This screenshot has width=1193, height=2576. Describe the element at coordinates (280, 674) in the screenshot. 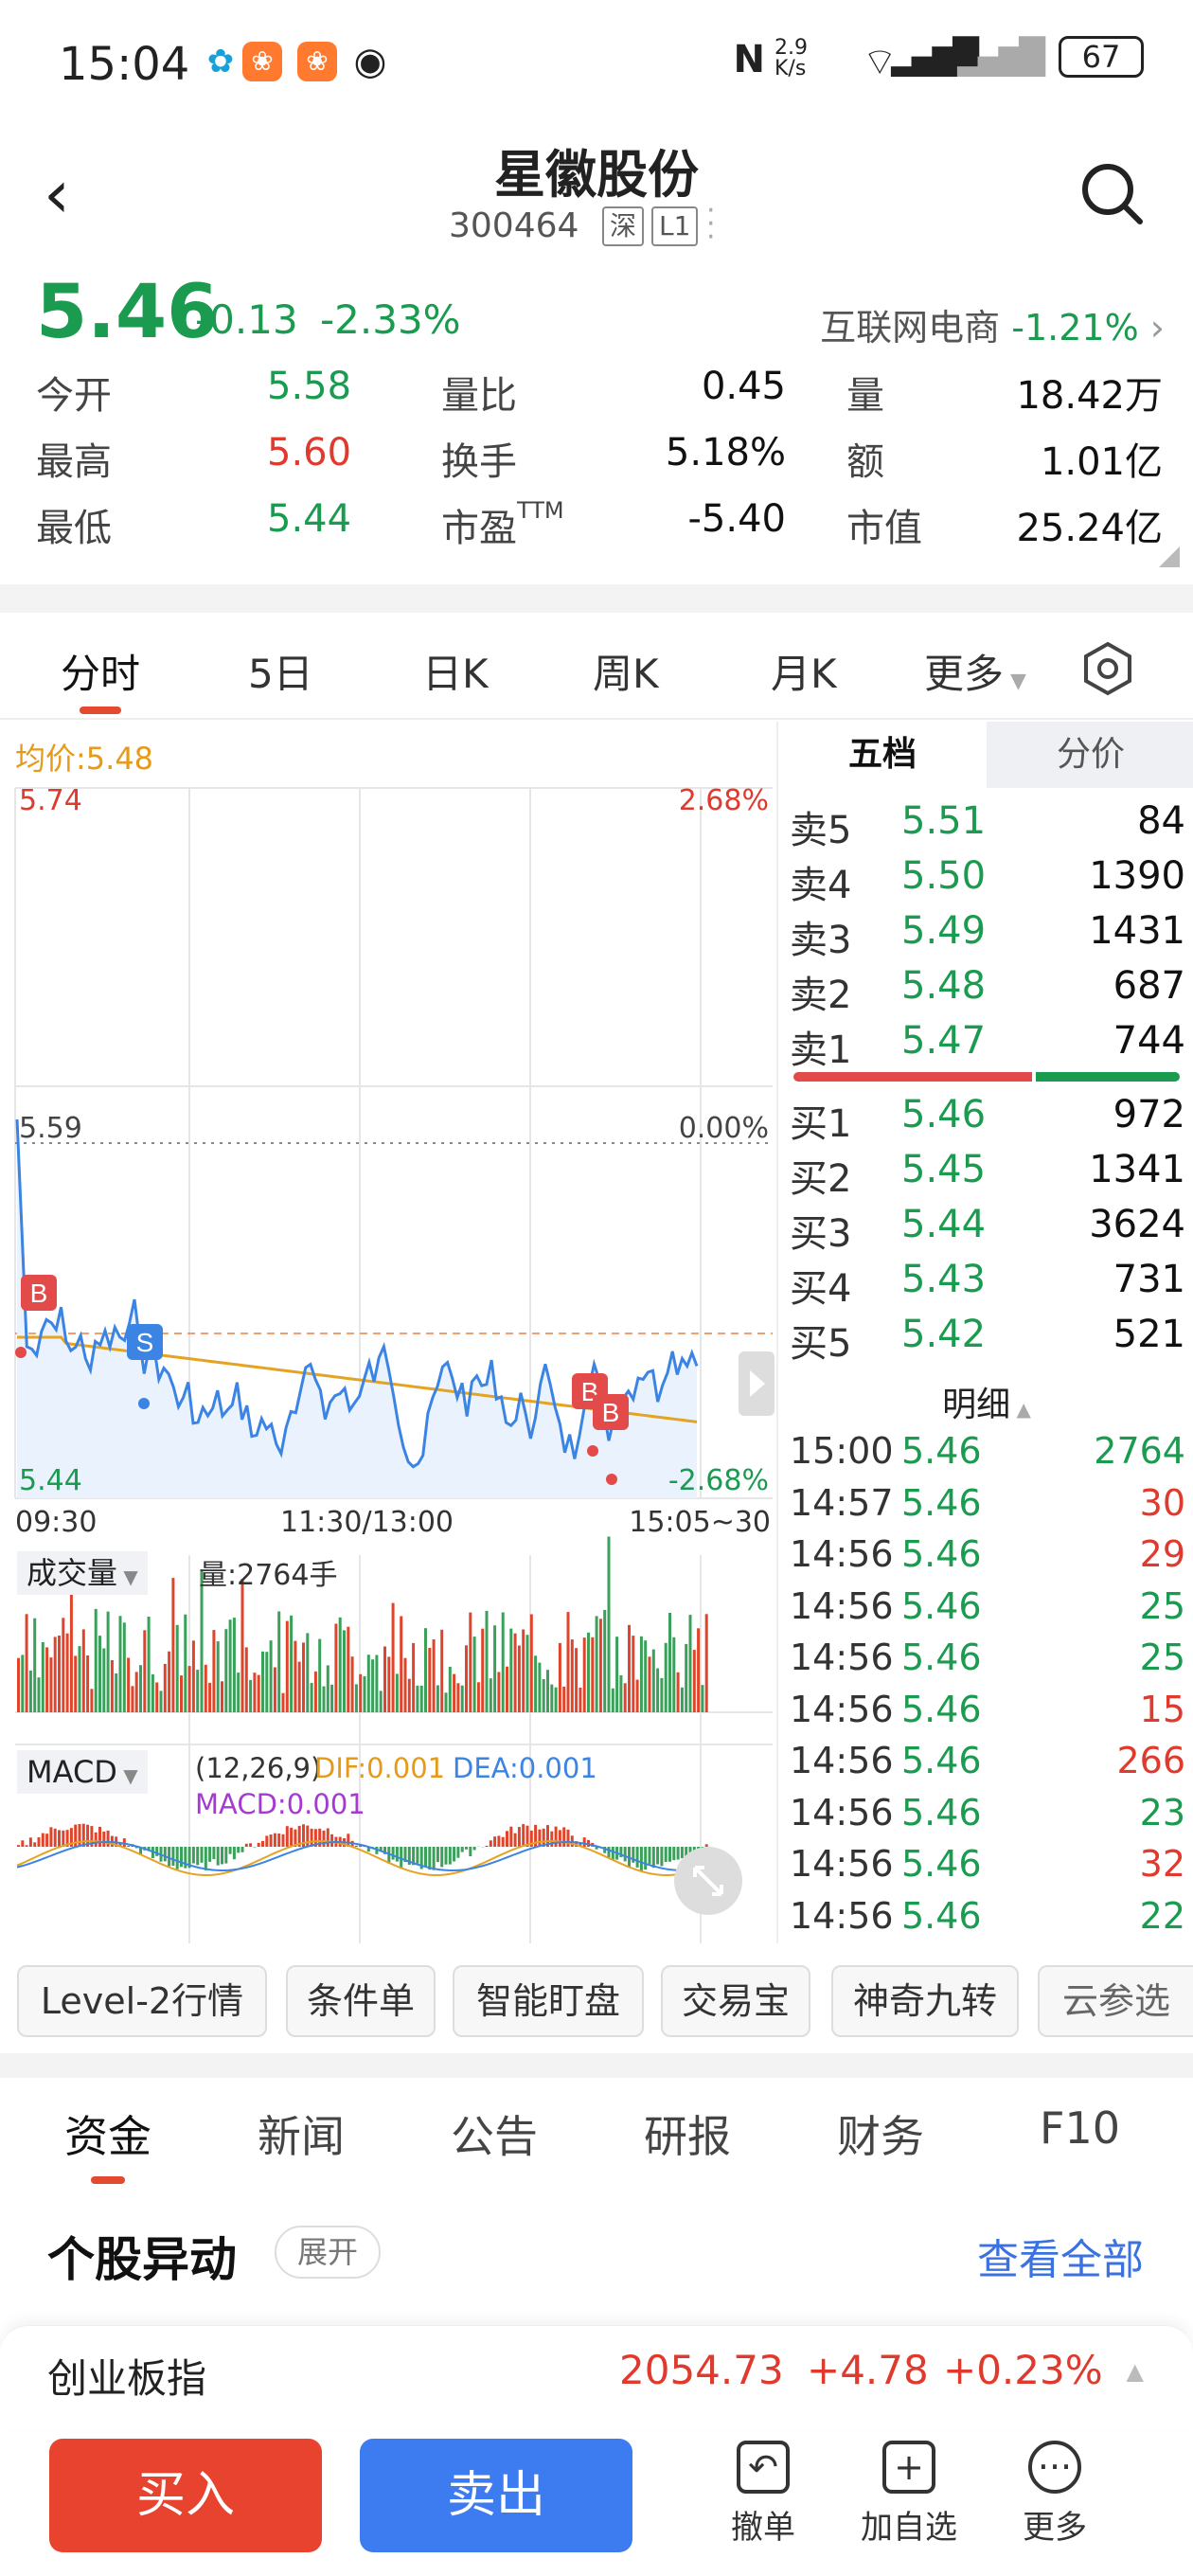

I see `tab-5day: 5日` at that location.